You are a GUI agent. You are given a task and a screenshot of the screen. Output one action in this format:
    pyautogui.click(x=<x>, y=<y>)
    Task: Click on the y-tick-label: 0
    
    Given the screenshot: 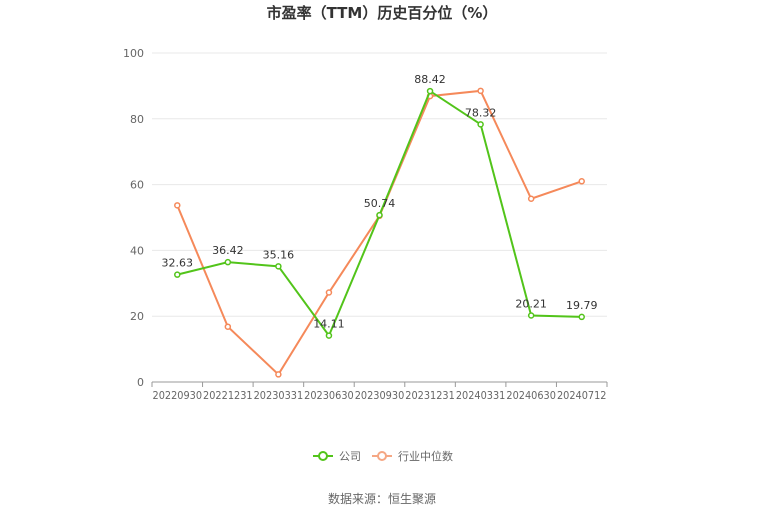 What is the action you would take?
    pyautogui.click(x=140, y=382)
    